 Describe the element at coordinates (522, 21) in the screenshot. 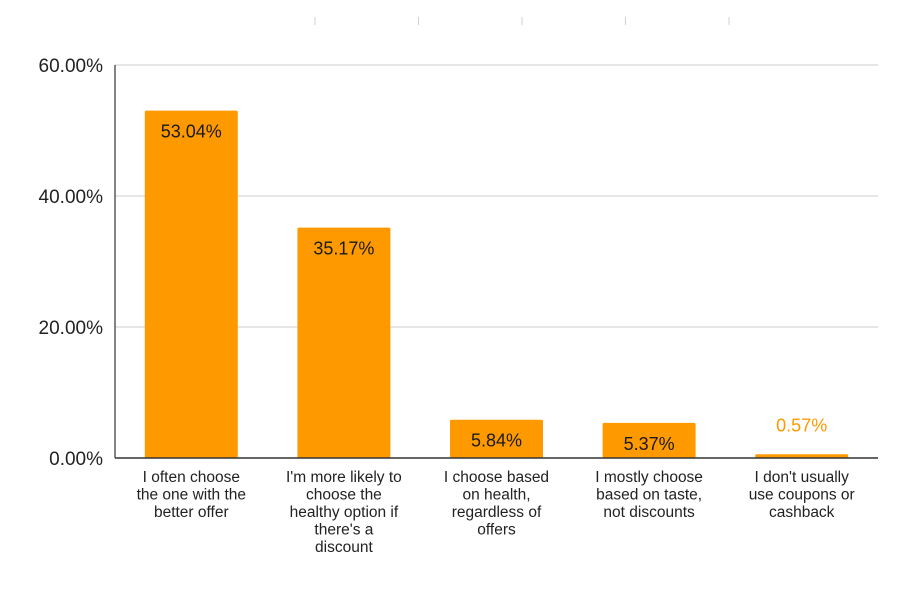

I see `top-tick-marks` at that location.